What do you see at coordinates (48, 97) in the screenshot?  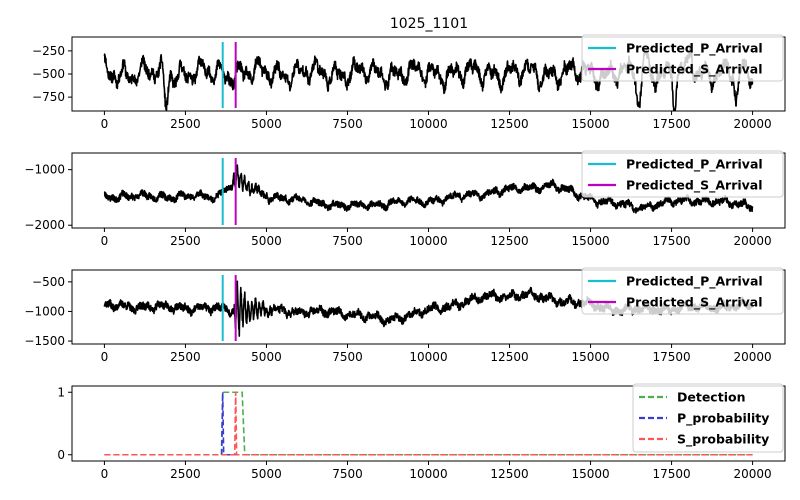 I see `y-tick-label: −750` at bounding box center [48, 97].